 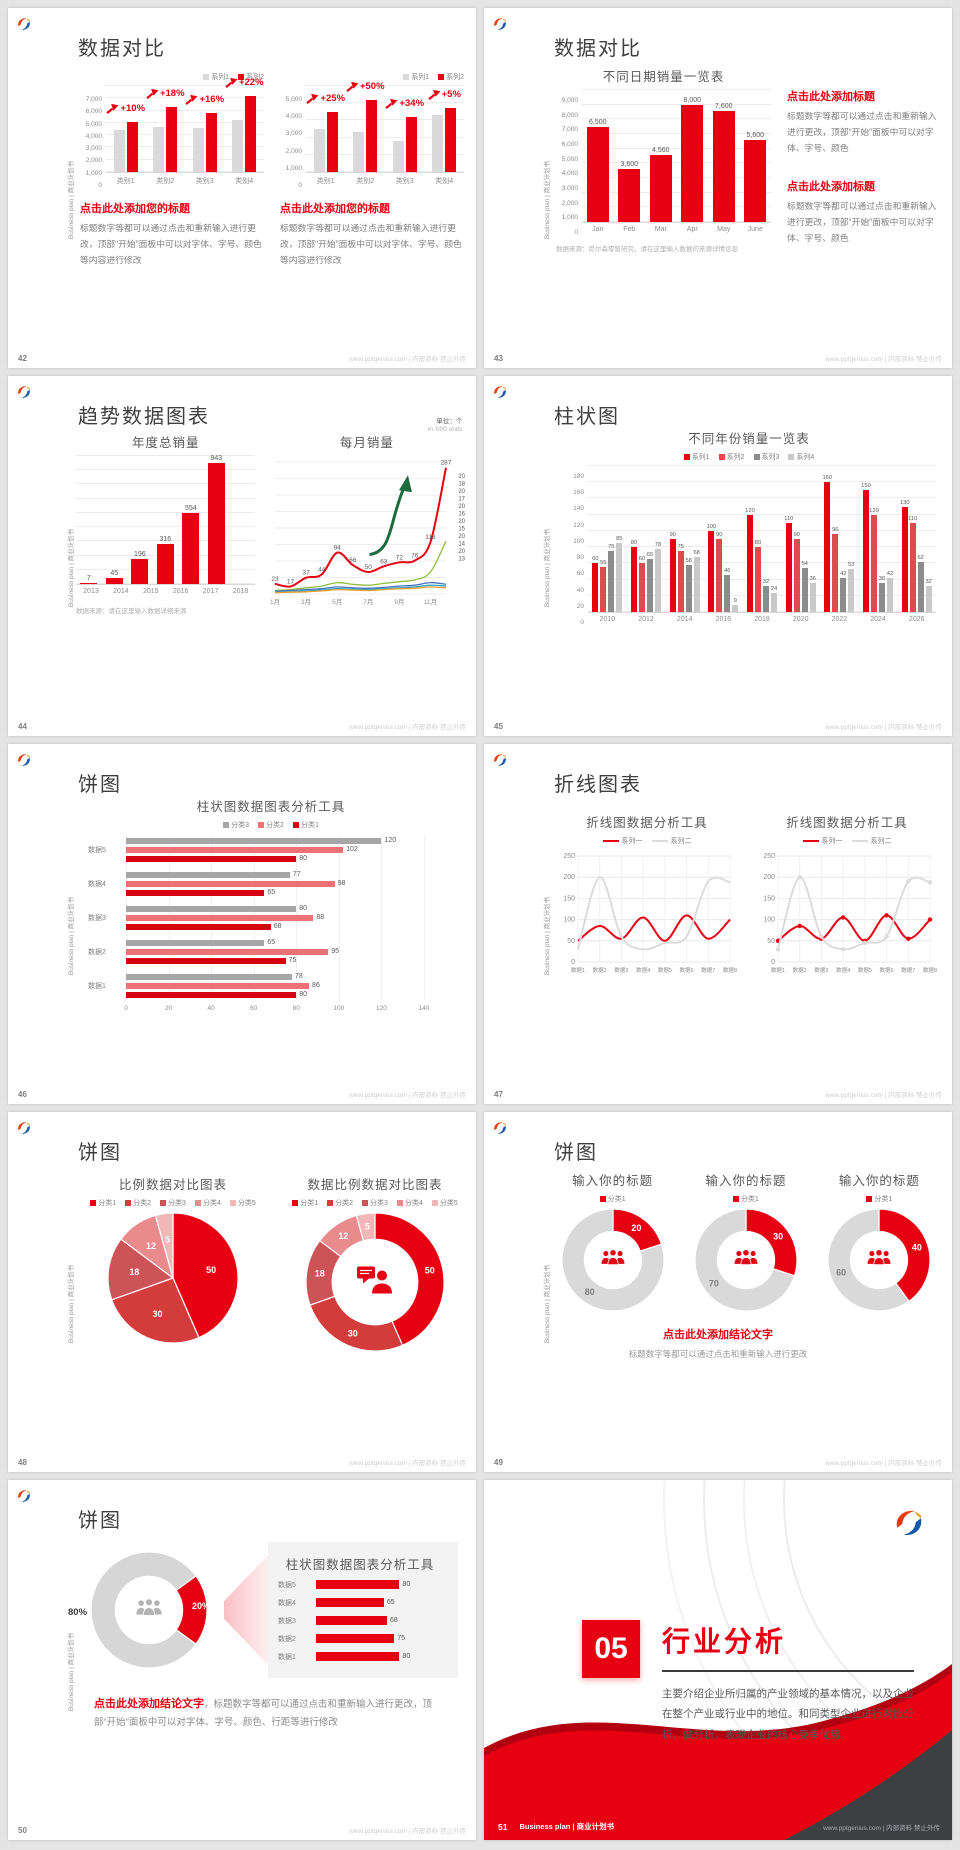 I want to click on cover-background-decor, so click(x=718, y=1660).